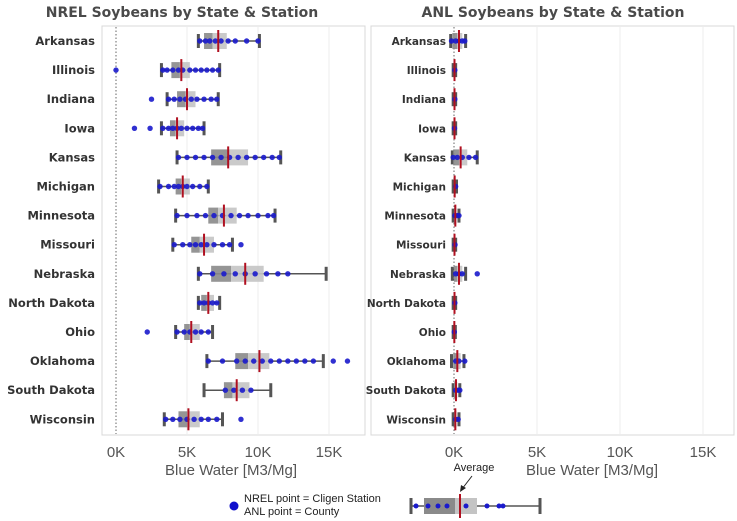 This screenshot has height=521, width=737. What do you see at coordinates (406, 391) in the screenshot?
I see `state-label-anl: South Dakota` at bounding box center [406, 391].